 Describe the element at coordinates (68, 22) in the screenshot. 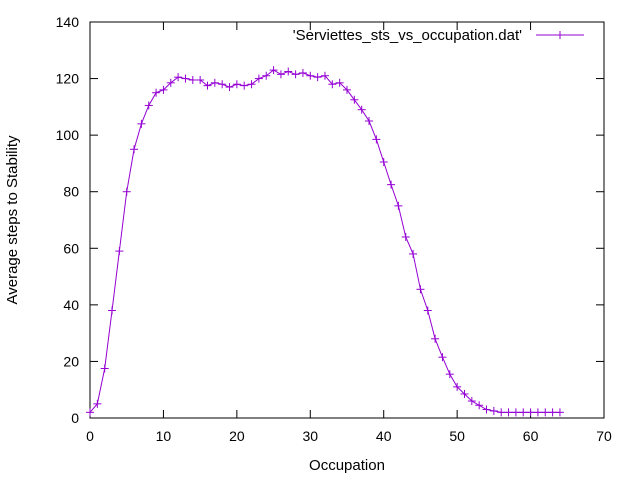

I see `y-tick-label: 140` at that location.